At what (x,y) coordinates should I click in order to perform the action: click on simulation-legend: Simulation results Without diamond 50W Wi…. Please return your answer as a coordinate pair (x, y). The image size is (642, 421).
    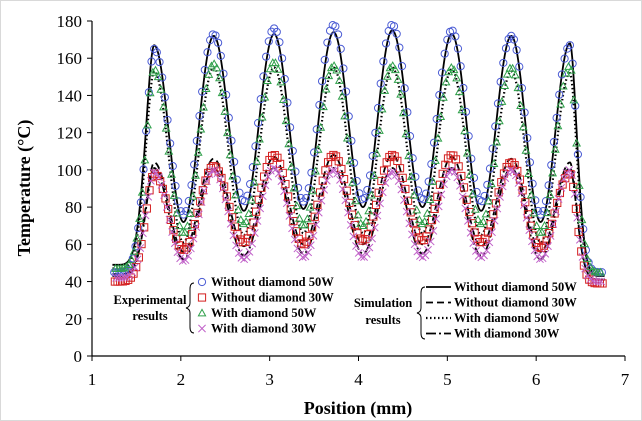
    Looking at the image, I should click on (465, 310).